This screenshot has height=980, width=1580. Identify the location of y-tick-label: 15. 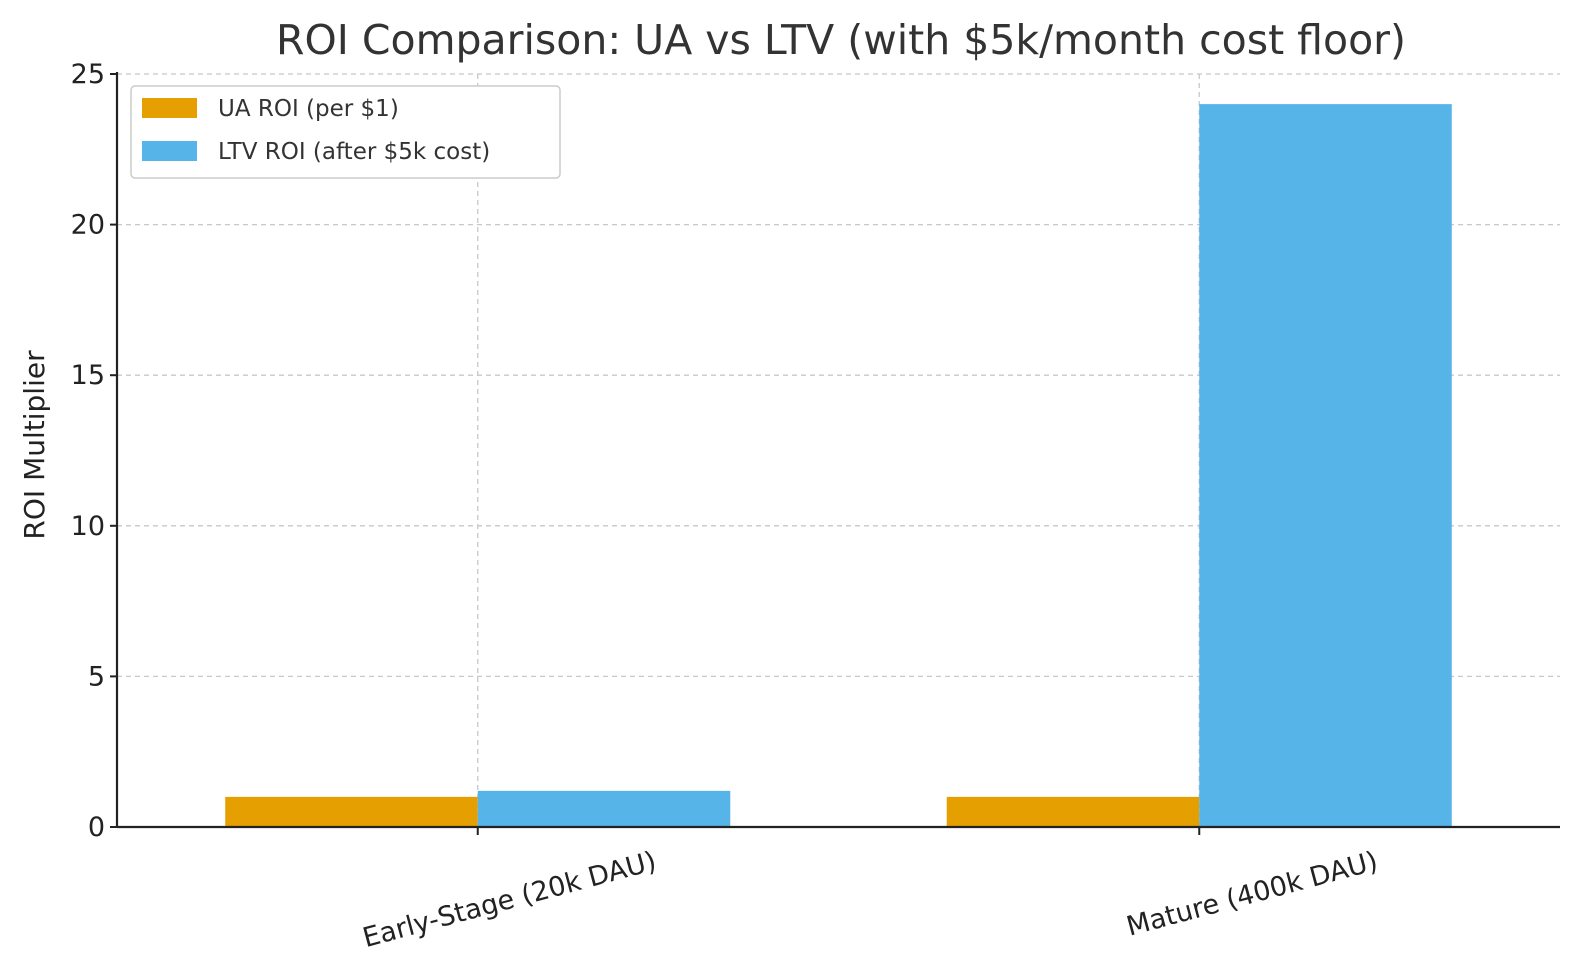
(88, 375).